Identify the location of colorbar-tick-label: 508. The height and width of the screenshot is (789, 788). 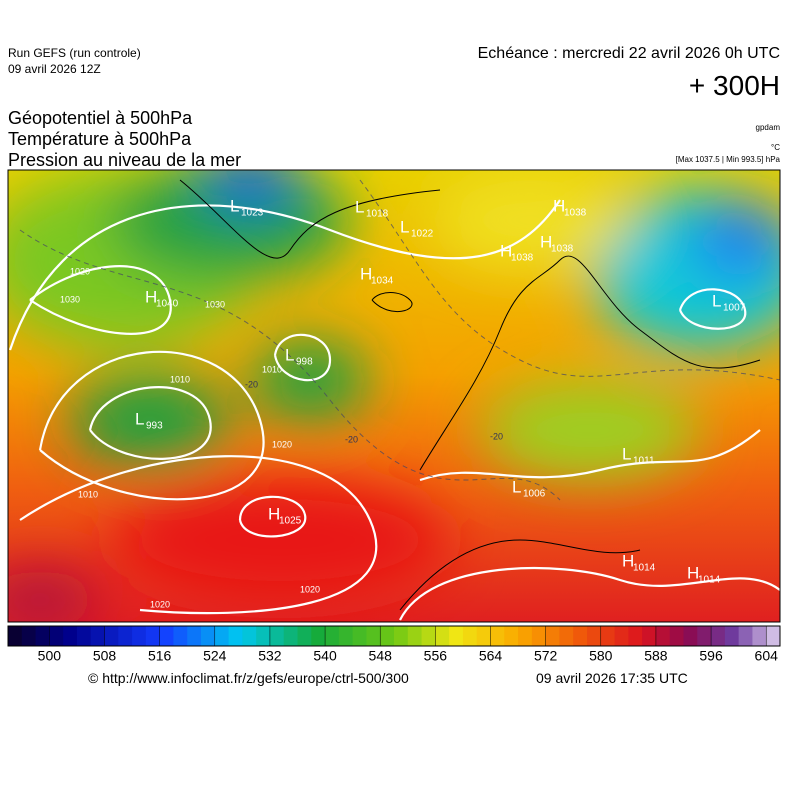
(105, 656).